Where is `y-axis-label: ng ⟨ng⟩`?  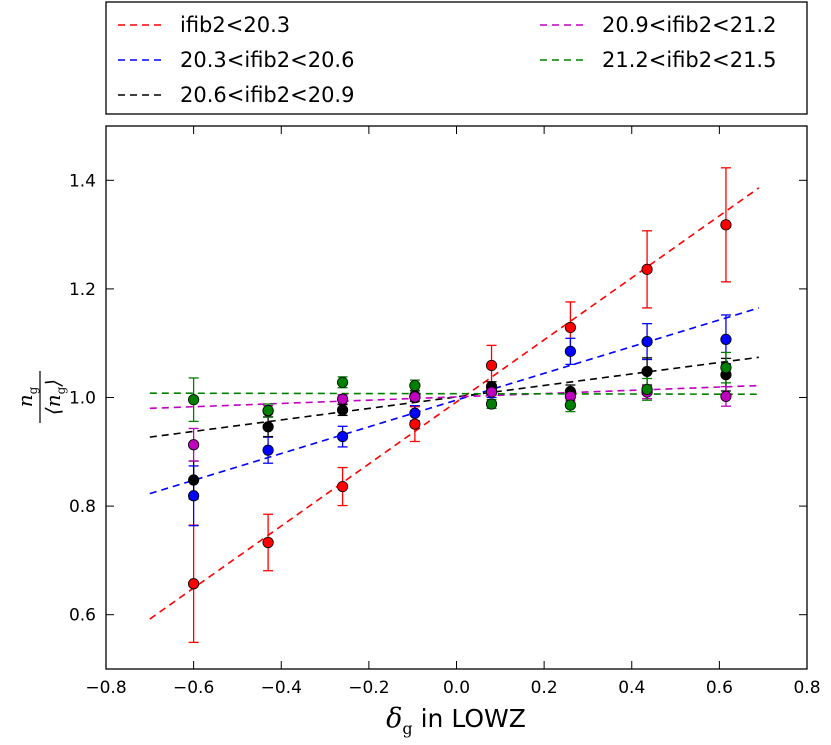
y-axis-label: ng ⟨ng⟩ is located at coordinates (40, 397).